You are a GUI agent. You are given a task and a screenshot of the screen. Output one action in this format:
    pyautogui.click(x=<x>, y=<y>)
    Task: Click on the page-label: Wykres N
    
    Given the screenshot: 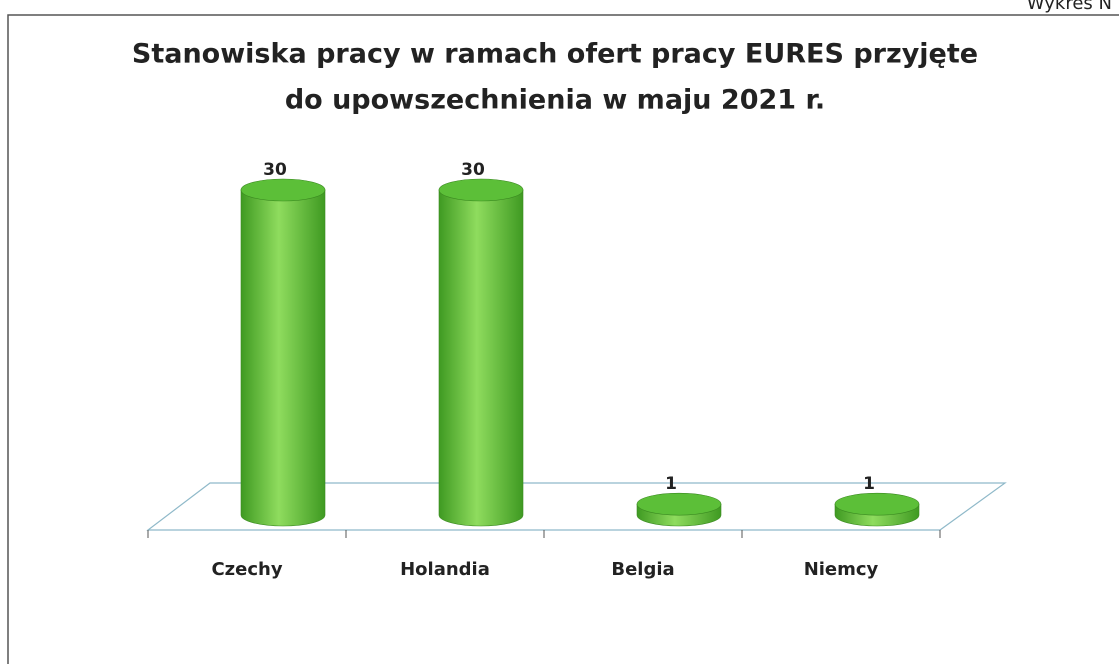 What is the action you would take?
    pyautogui.click(x=1069, y=7)
    